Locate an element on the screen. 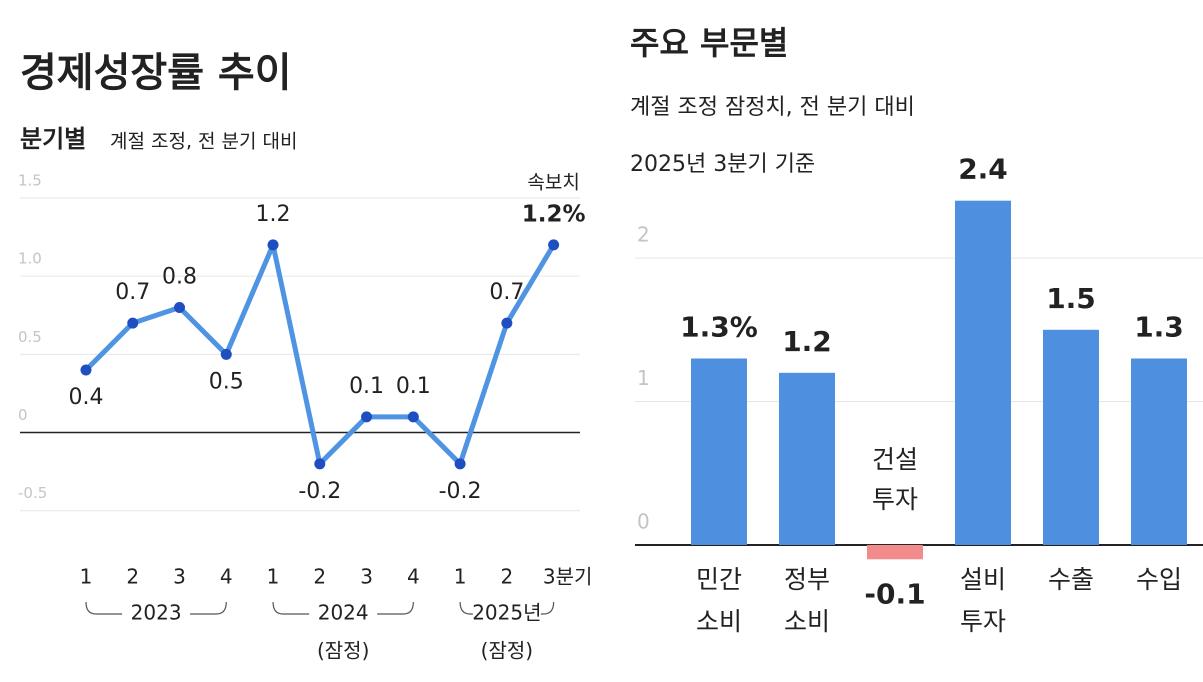 This screenshot has width=1203, height=682. value-label: 0.4 is located at coordinates (85, 397).